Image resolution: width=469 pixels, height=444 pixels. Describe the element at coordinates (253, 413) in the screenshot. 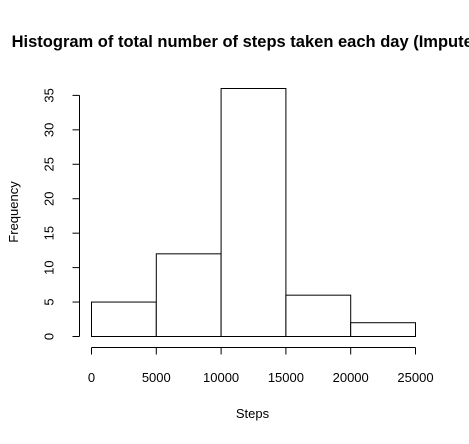

I see `x-axis-label: Steps` at that location.